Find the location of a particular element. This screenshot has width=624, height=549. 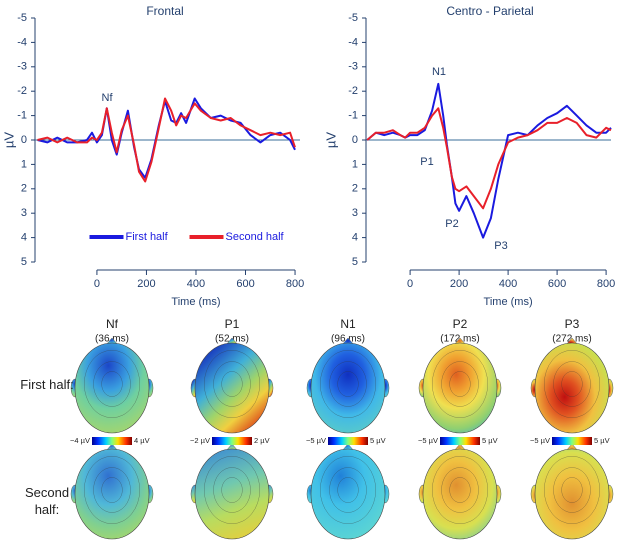

component-name: P1 is located at coordinates (232, 324).